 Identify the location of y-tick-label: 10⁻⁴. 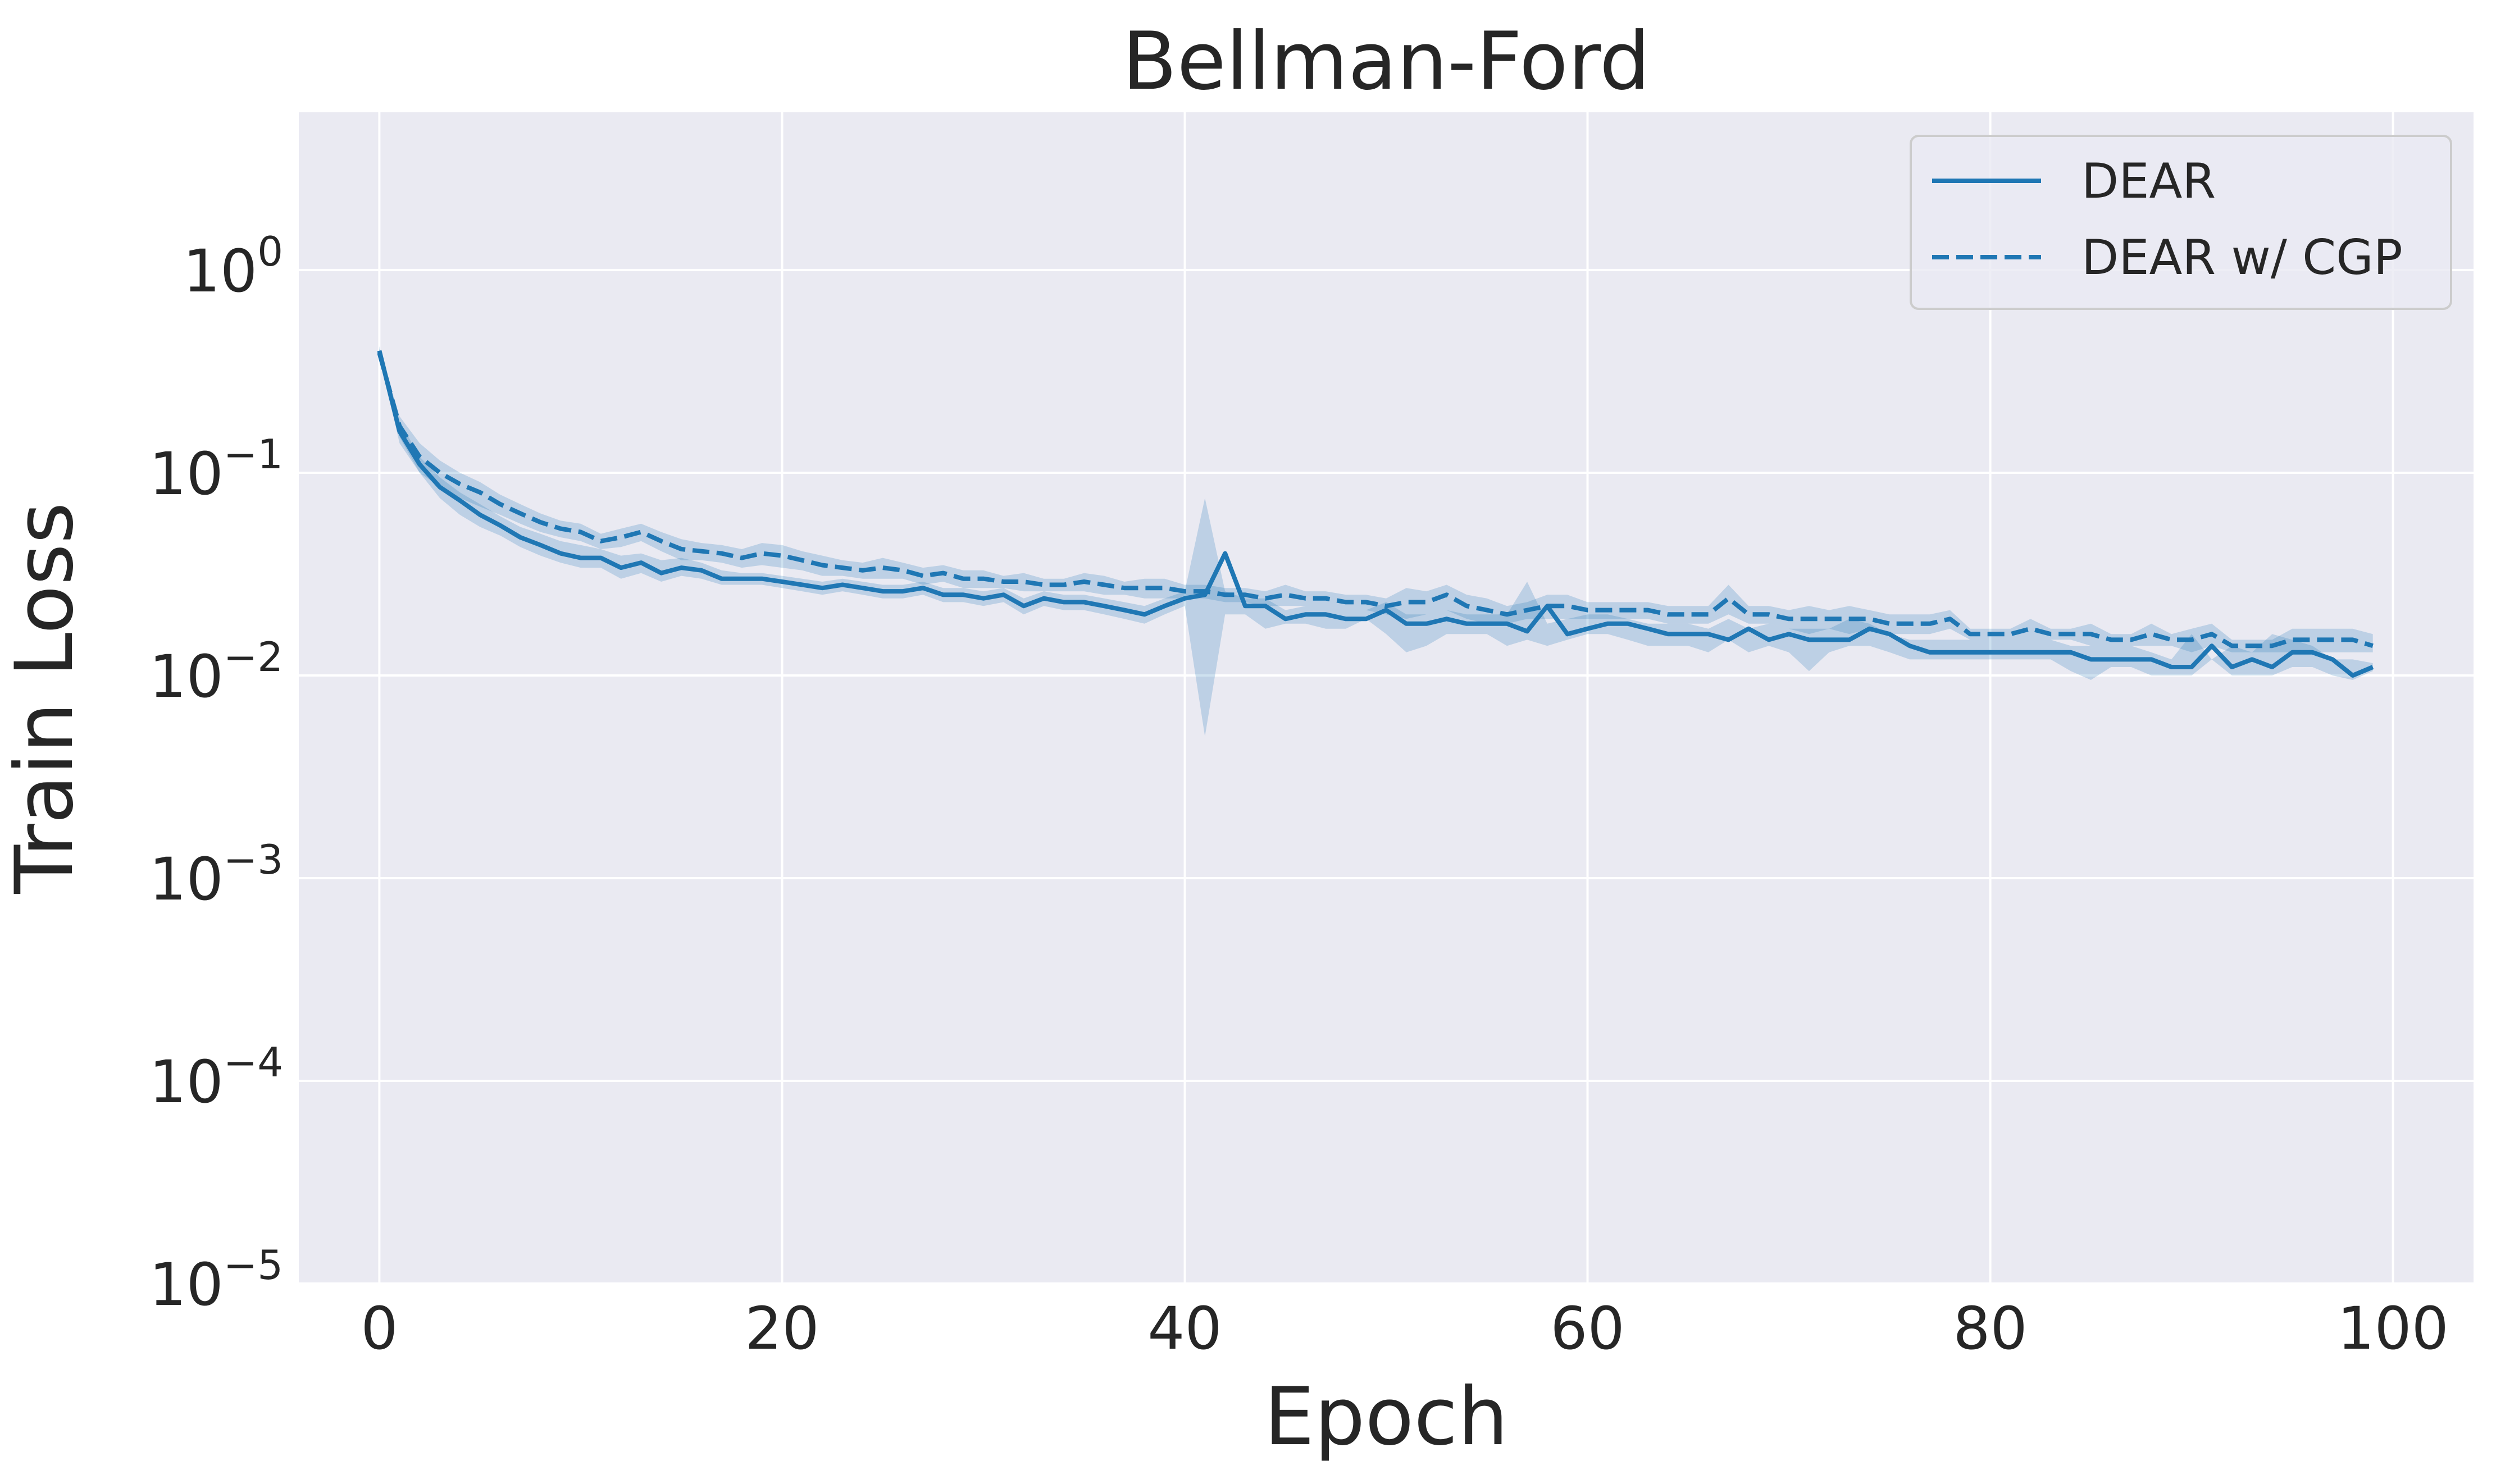
(216, 1077).